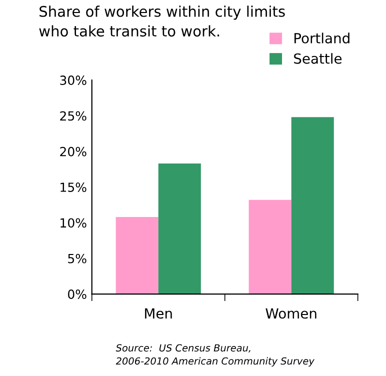  What do you see at coordinates (73, 187) in the screenshot?
I see `y-tick-label: 15%` at bounding box center [73, 187].